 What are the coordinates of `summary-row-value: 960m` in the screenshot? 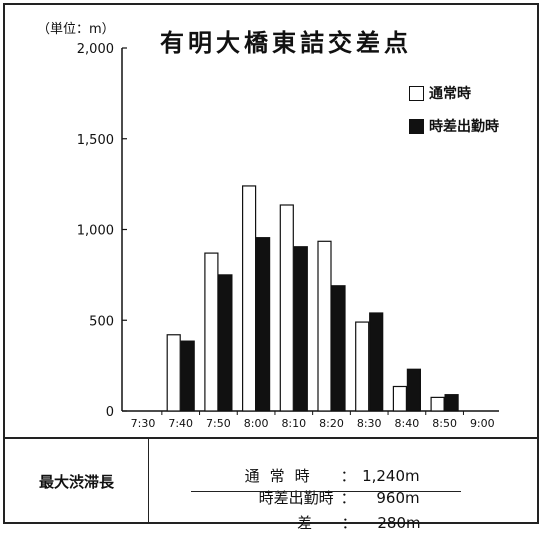 It's located at (398, 498).